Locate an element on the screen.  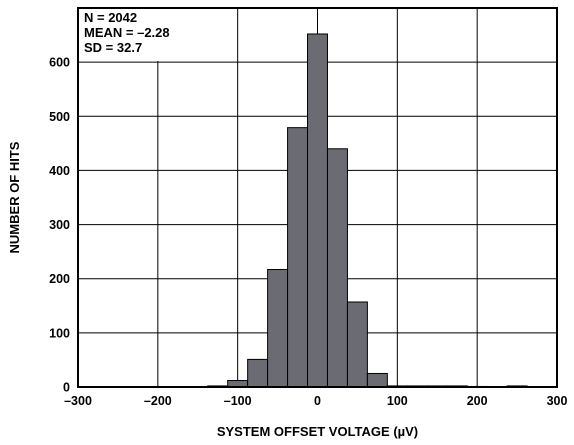
x-tick-label: 300 is located at coordinates (557, 401).